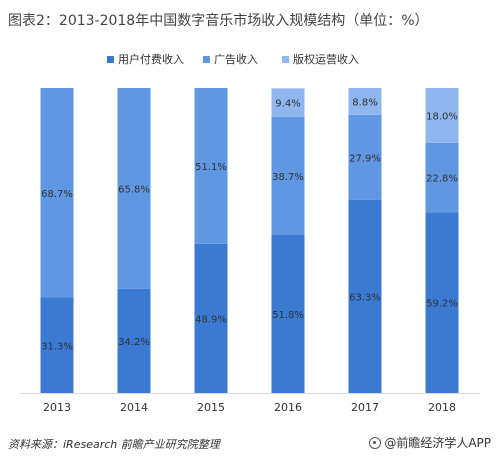 The width and height of the screenshot is (499, 462). What do you see at coordinates (151, 59) in the screenshot?
I see `legend-label-0: 用户付费收入` at bounding box center [151, 59].